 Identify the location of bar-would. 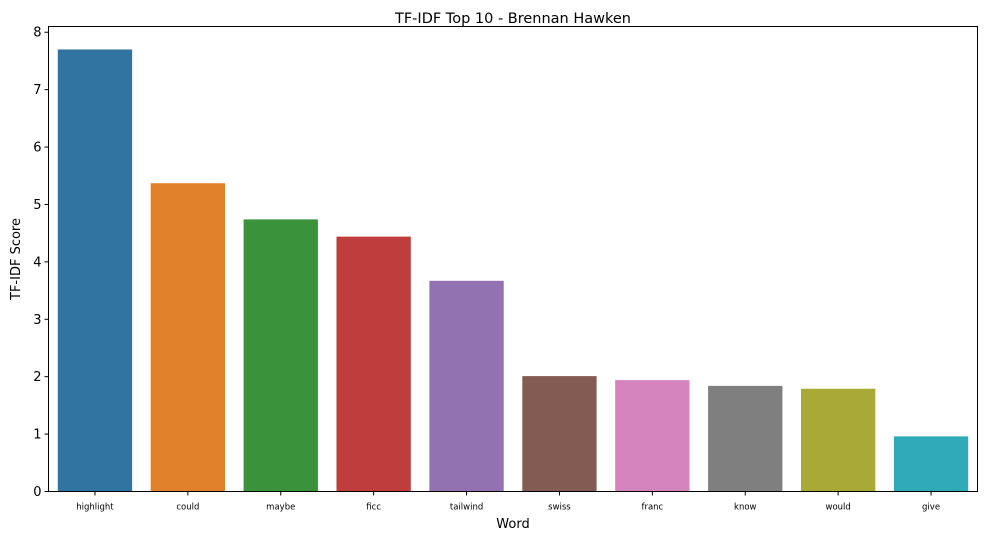
(838, 440).